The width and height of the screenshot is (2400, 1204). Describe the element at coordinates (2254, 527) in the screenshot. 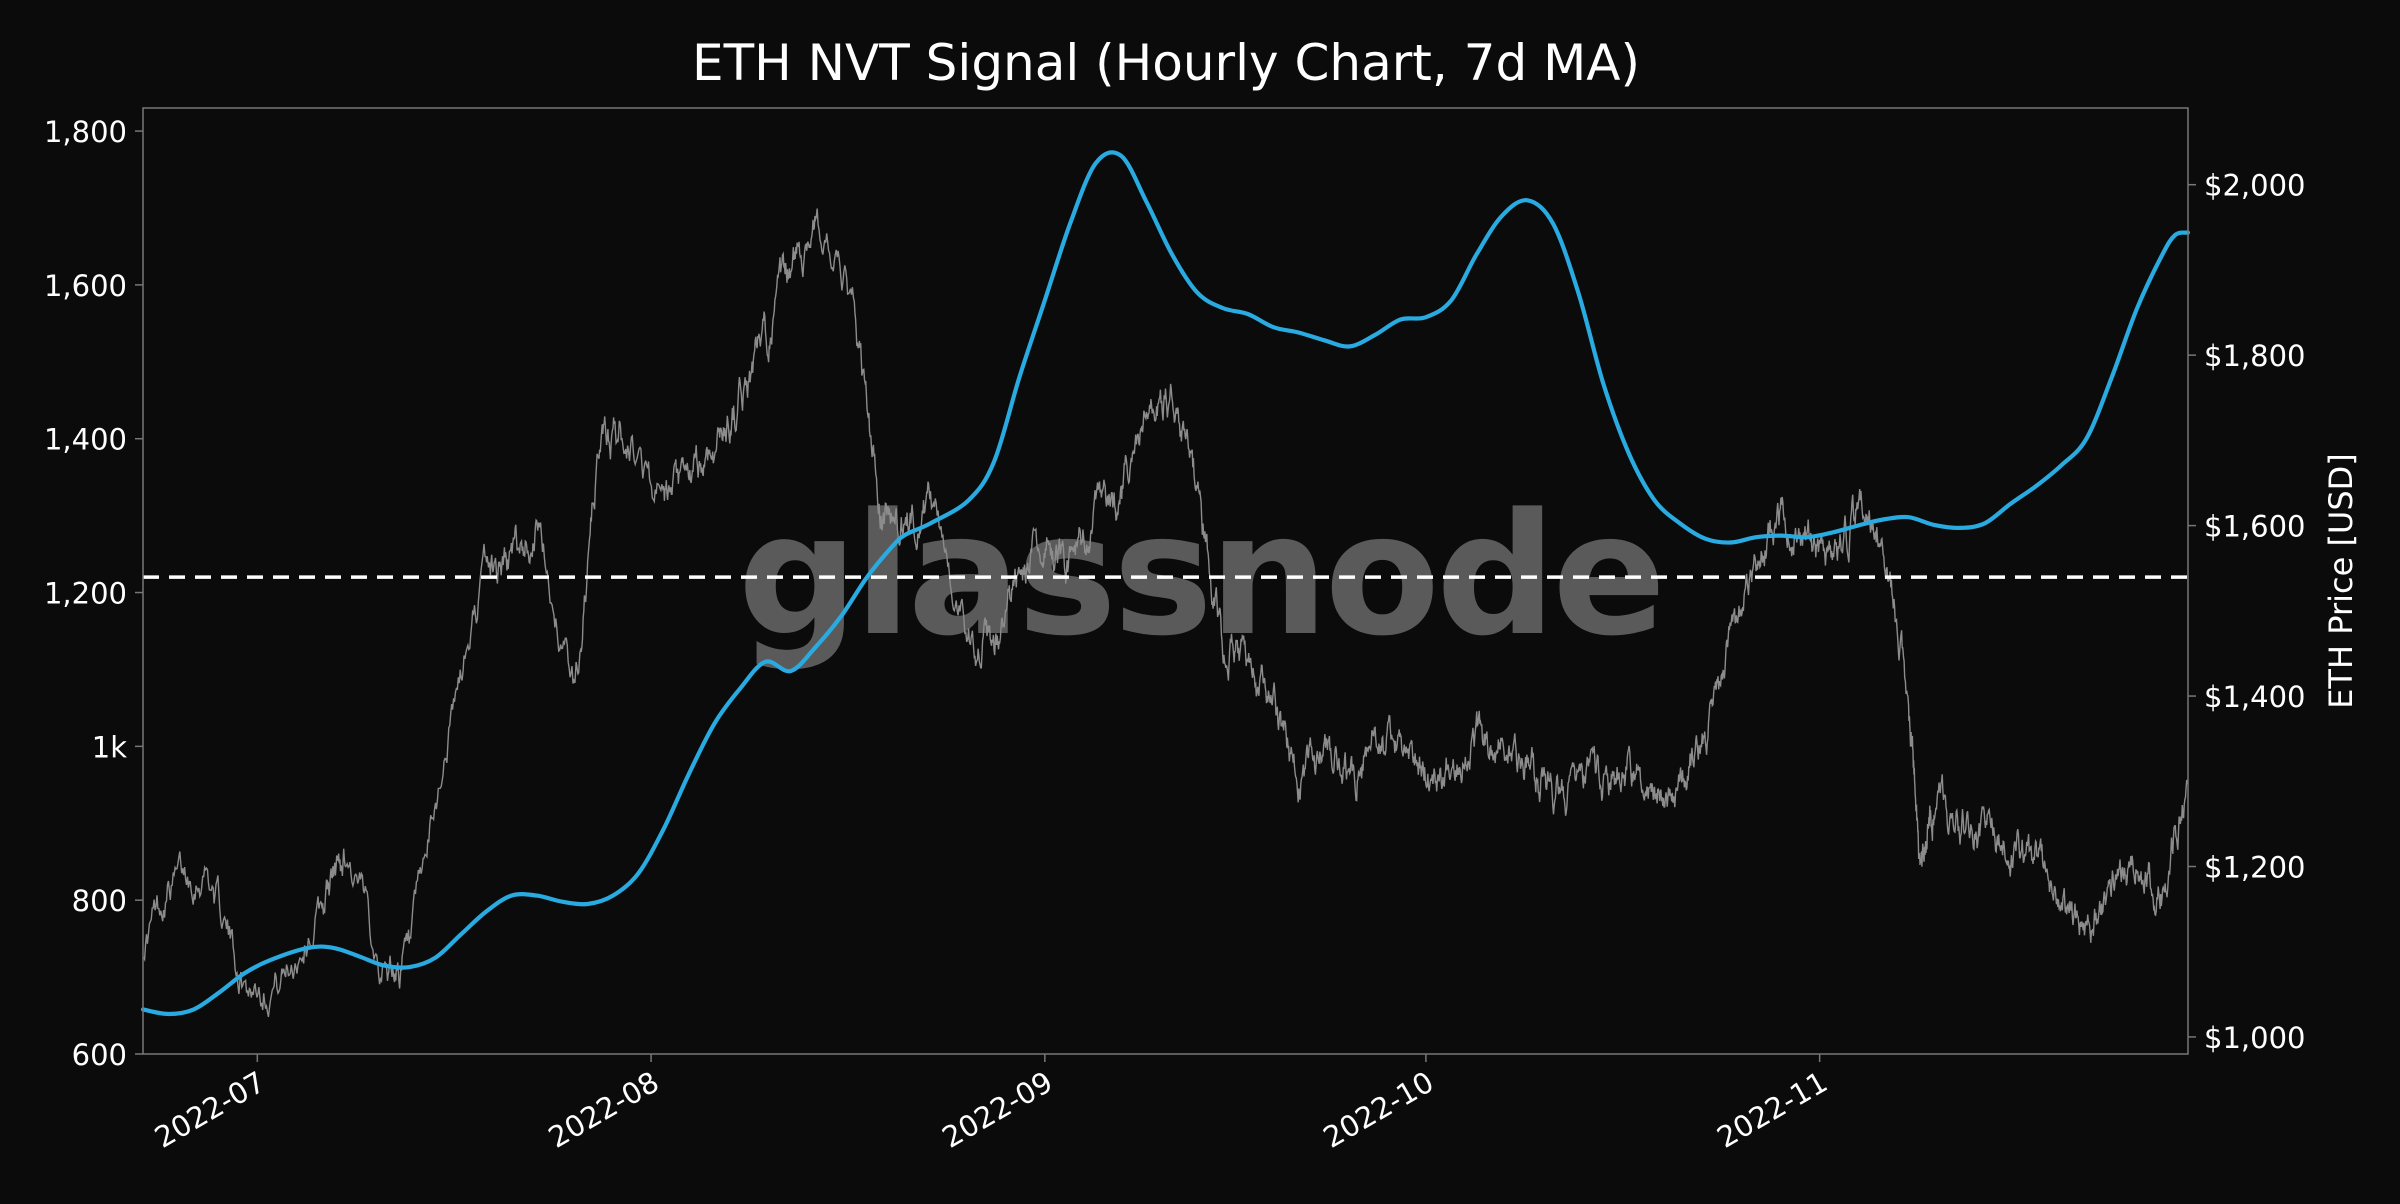

I see `right-tick-label: $1,600` at that location.